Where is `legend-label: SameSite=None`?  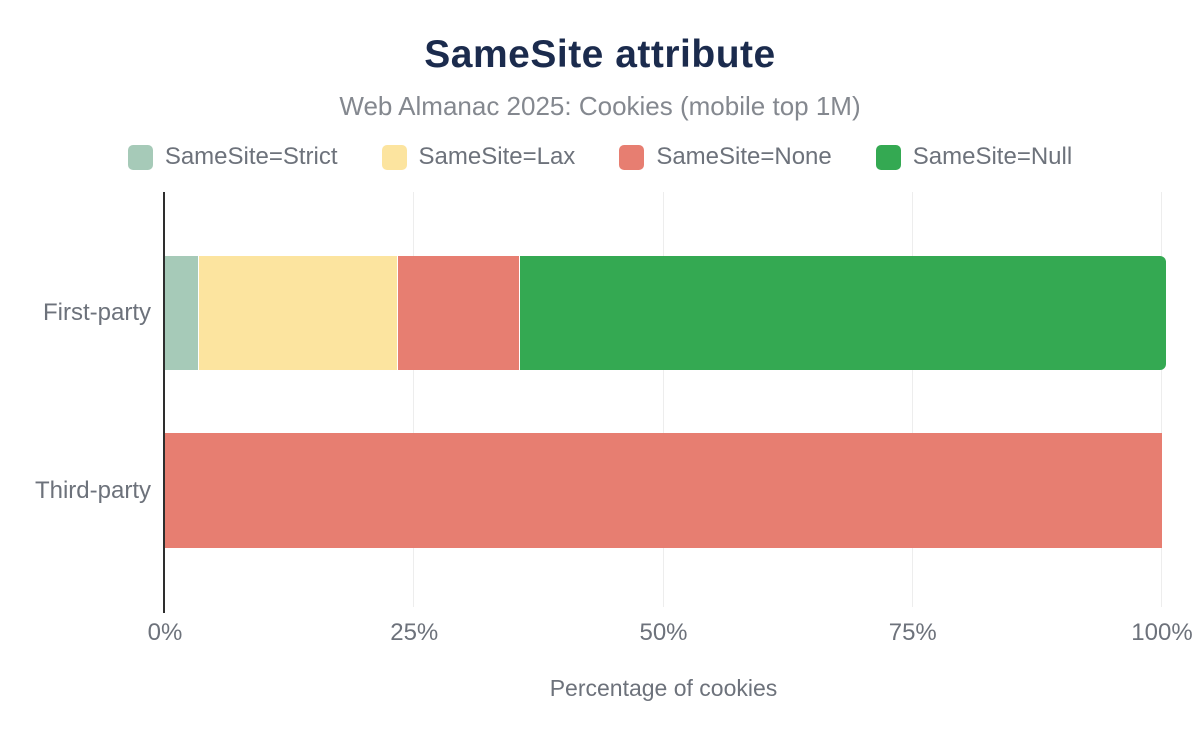 legend-label: SameSite=None is located at coordinates (744, 156).